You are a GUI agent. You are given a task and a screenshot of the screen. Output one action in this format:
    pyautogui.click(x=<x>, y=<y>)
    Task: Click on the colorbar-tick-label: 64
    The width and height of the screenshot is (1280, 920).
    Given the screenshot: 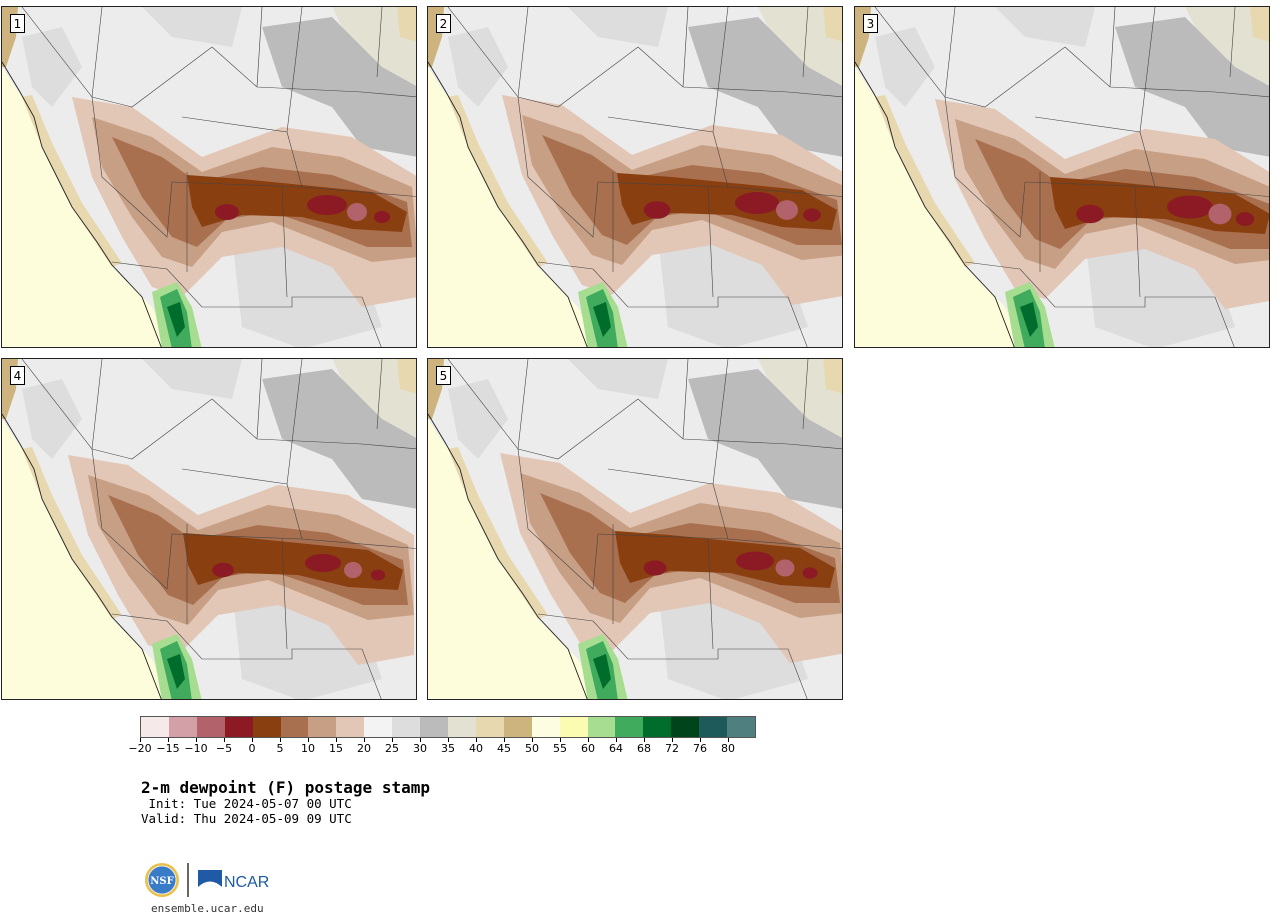 What is the action you would take?
    pyautogui.click(x=616, y=748)
    